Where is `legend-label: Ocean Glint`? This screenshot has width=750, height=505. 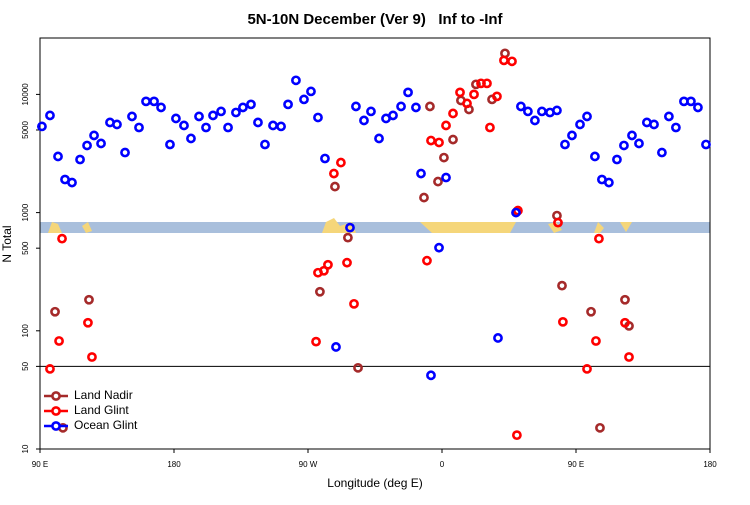 legend-label: Ocean Glint is located at coordinates (106, 425).